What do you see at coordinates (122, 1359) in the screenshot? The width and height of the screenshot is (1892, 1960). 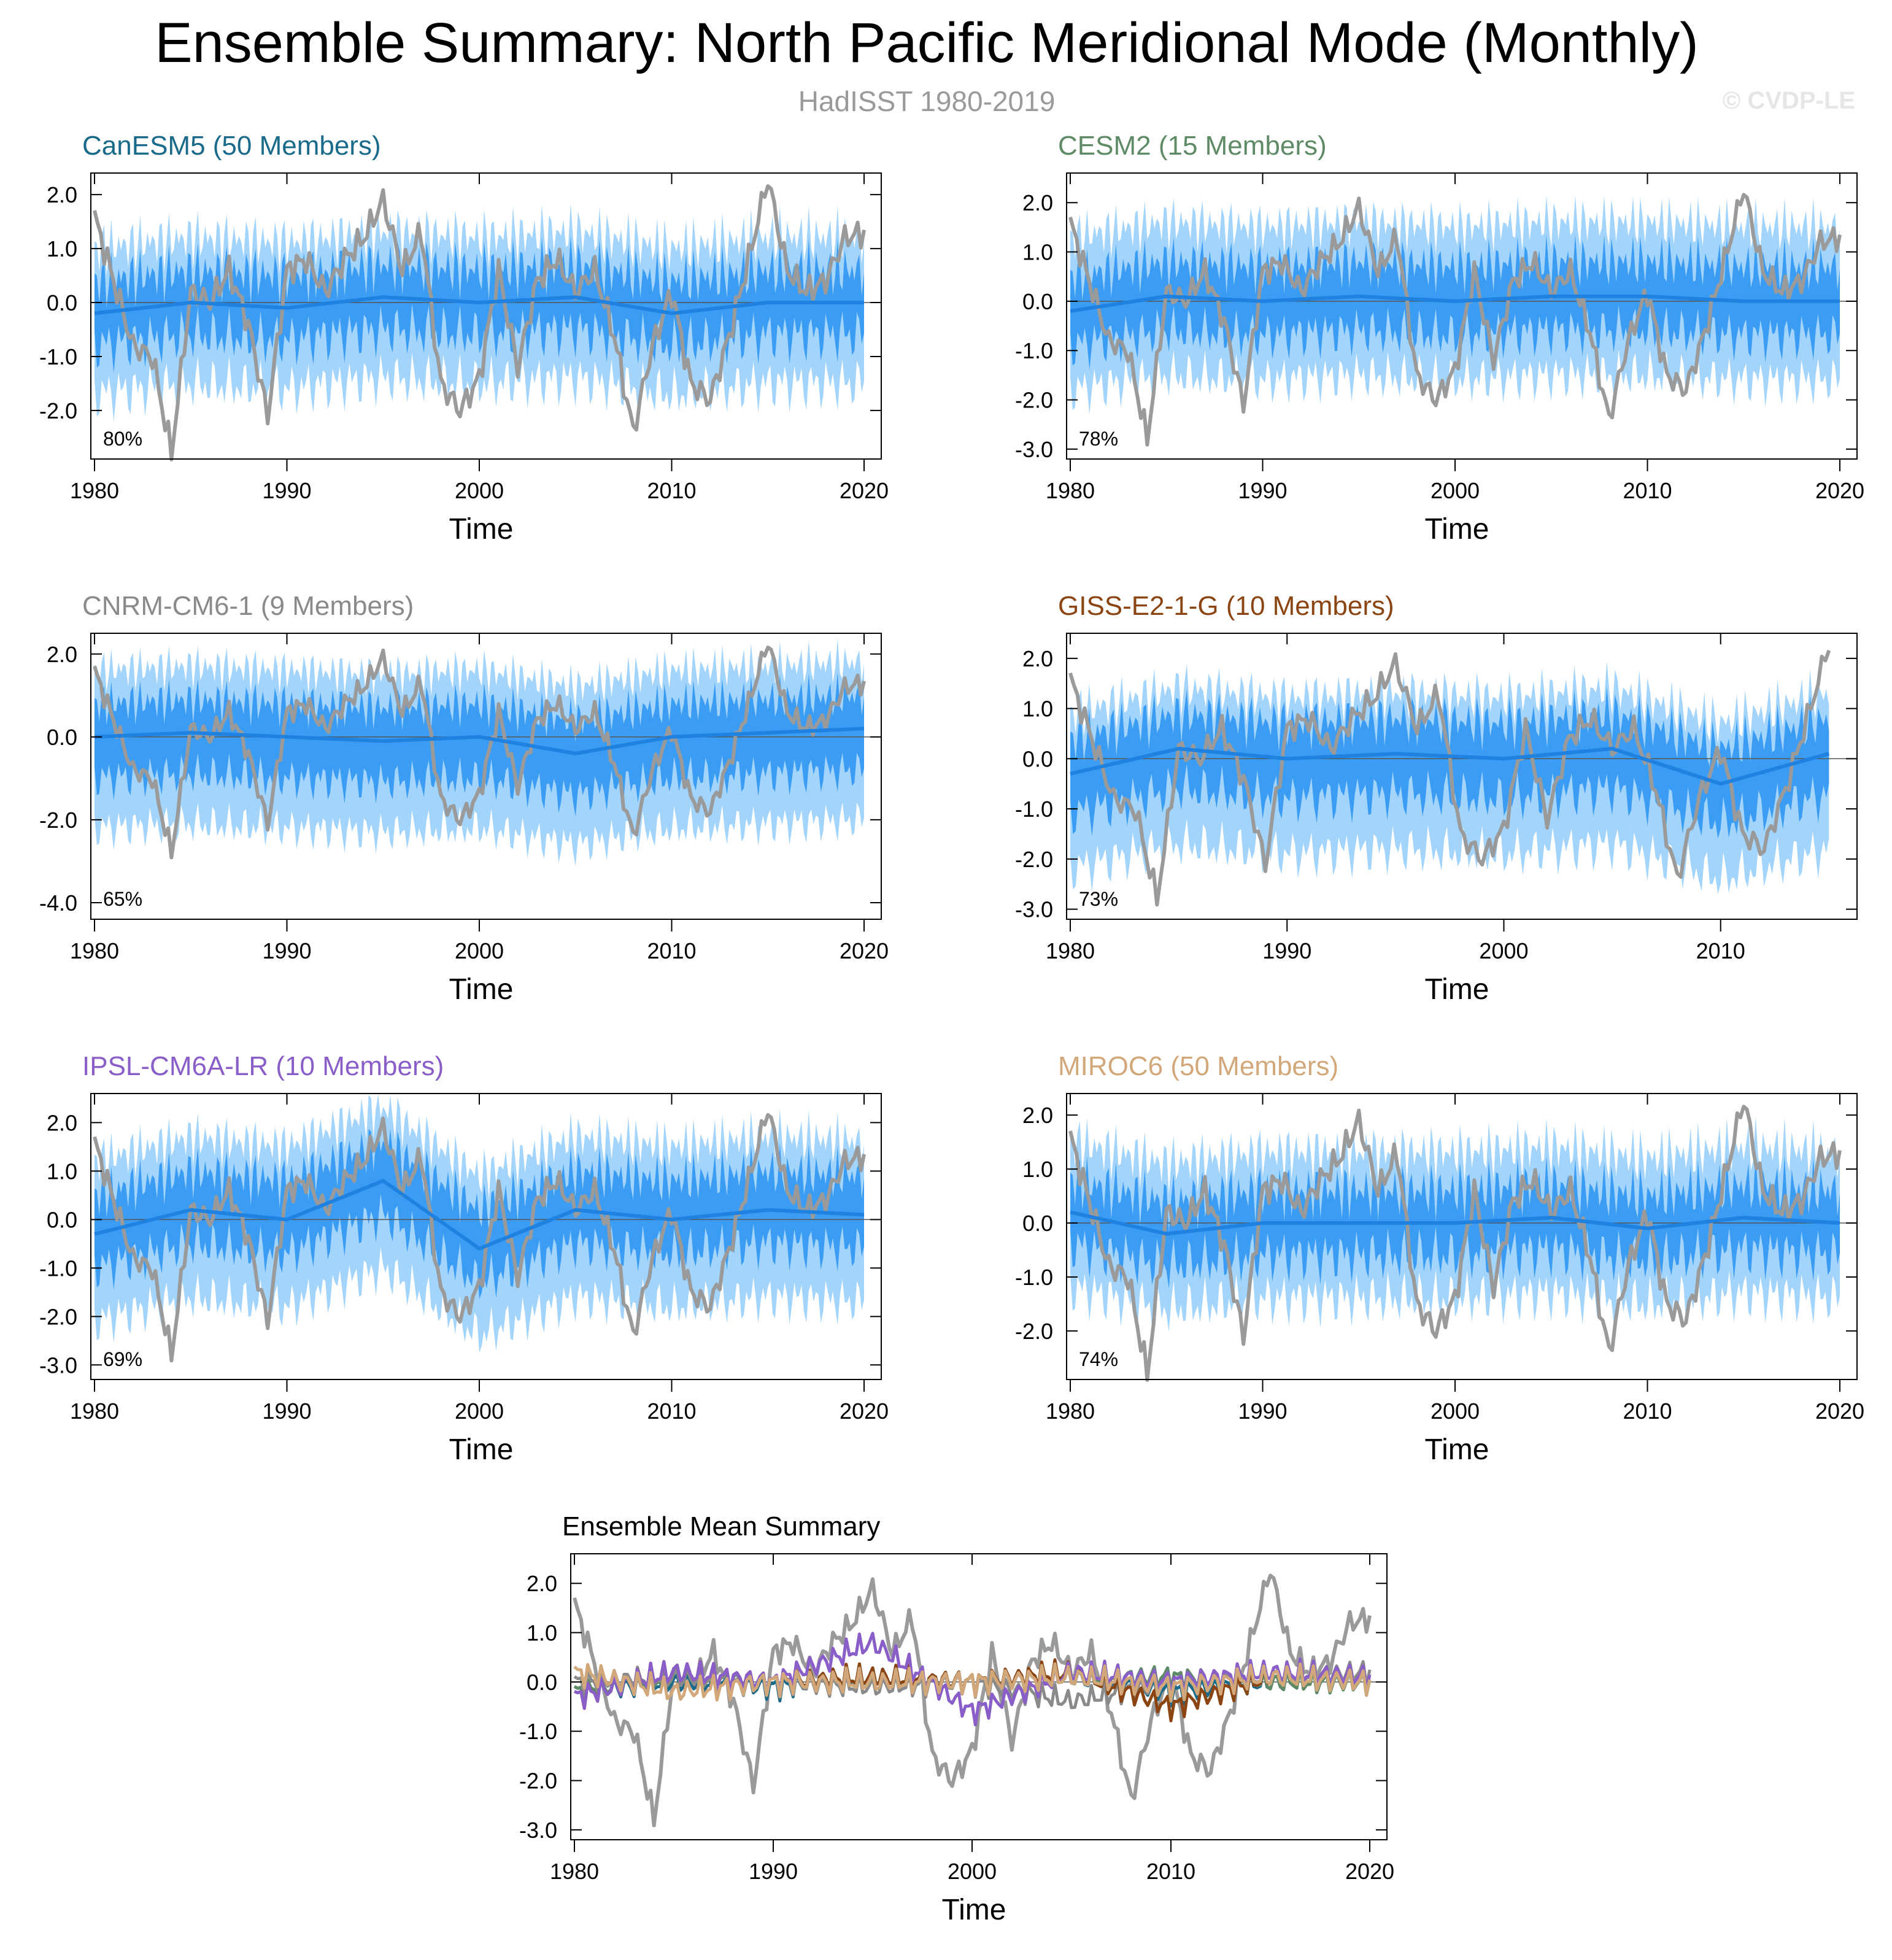 I see `percent-label: 69%` at bounding box center [122, 1359].